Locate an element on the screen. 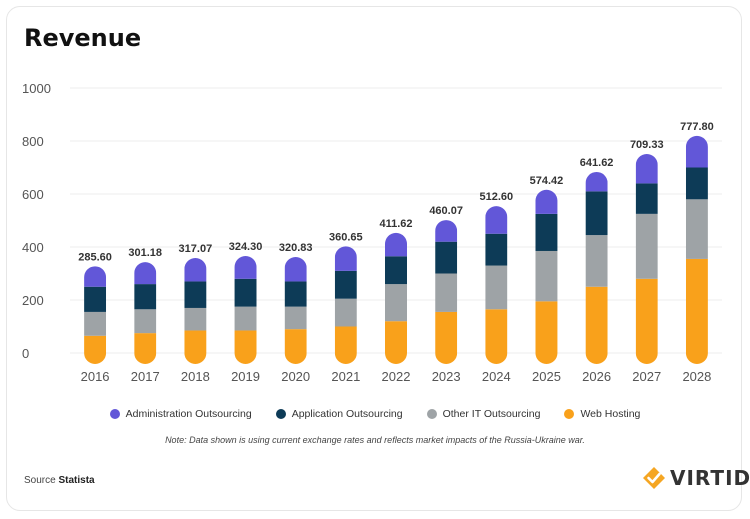 Image resolution: width=750 pixels, height=519 pixels. legend-item-web-hosting: Web Hosting is located at coordinates (602, 414).